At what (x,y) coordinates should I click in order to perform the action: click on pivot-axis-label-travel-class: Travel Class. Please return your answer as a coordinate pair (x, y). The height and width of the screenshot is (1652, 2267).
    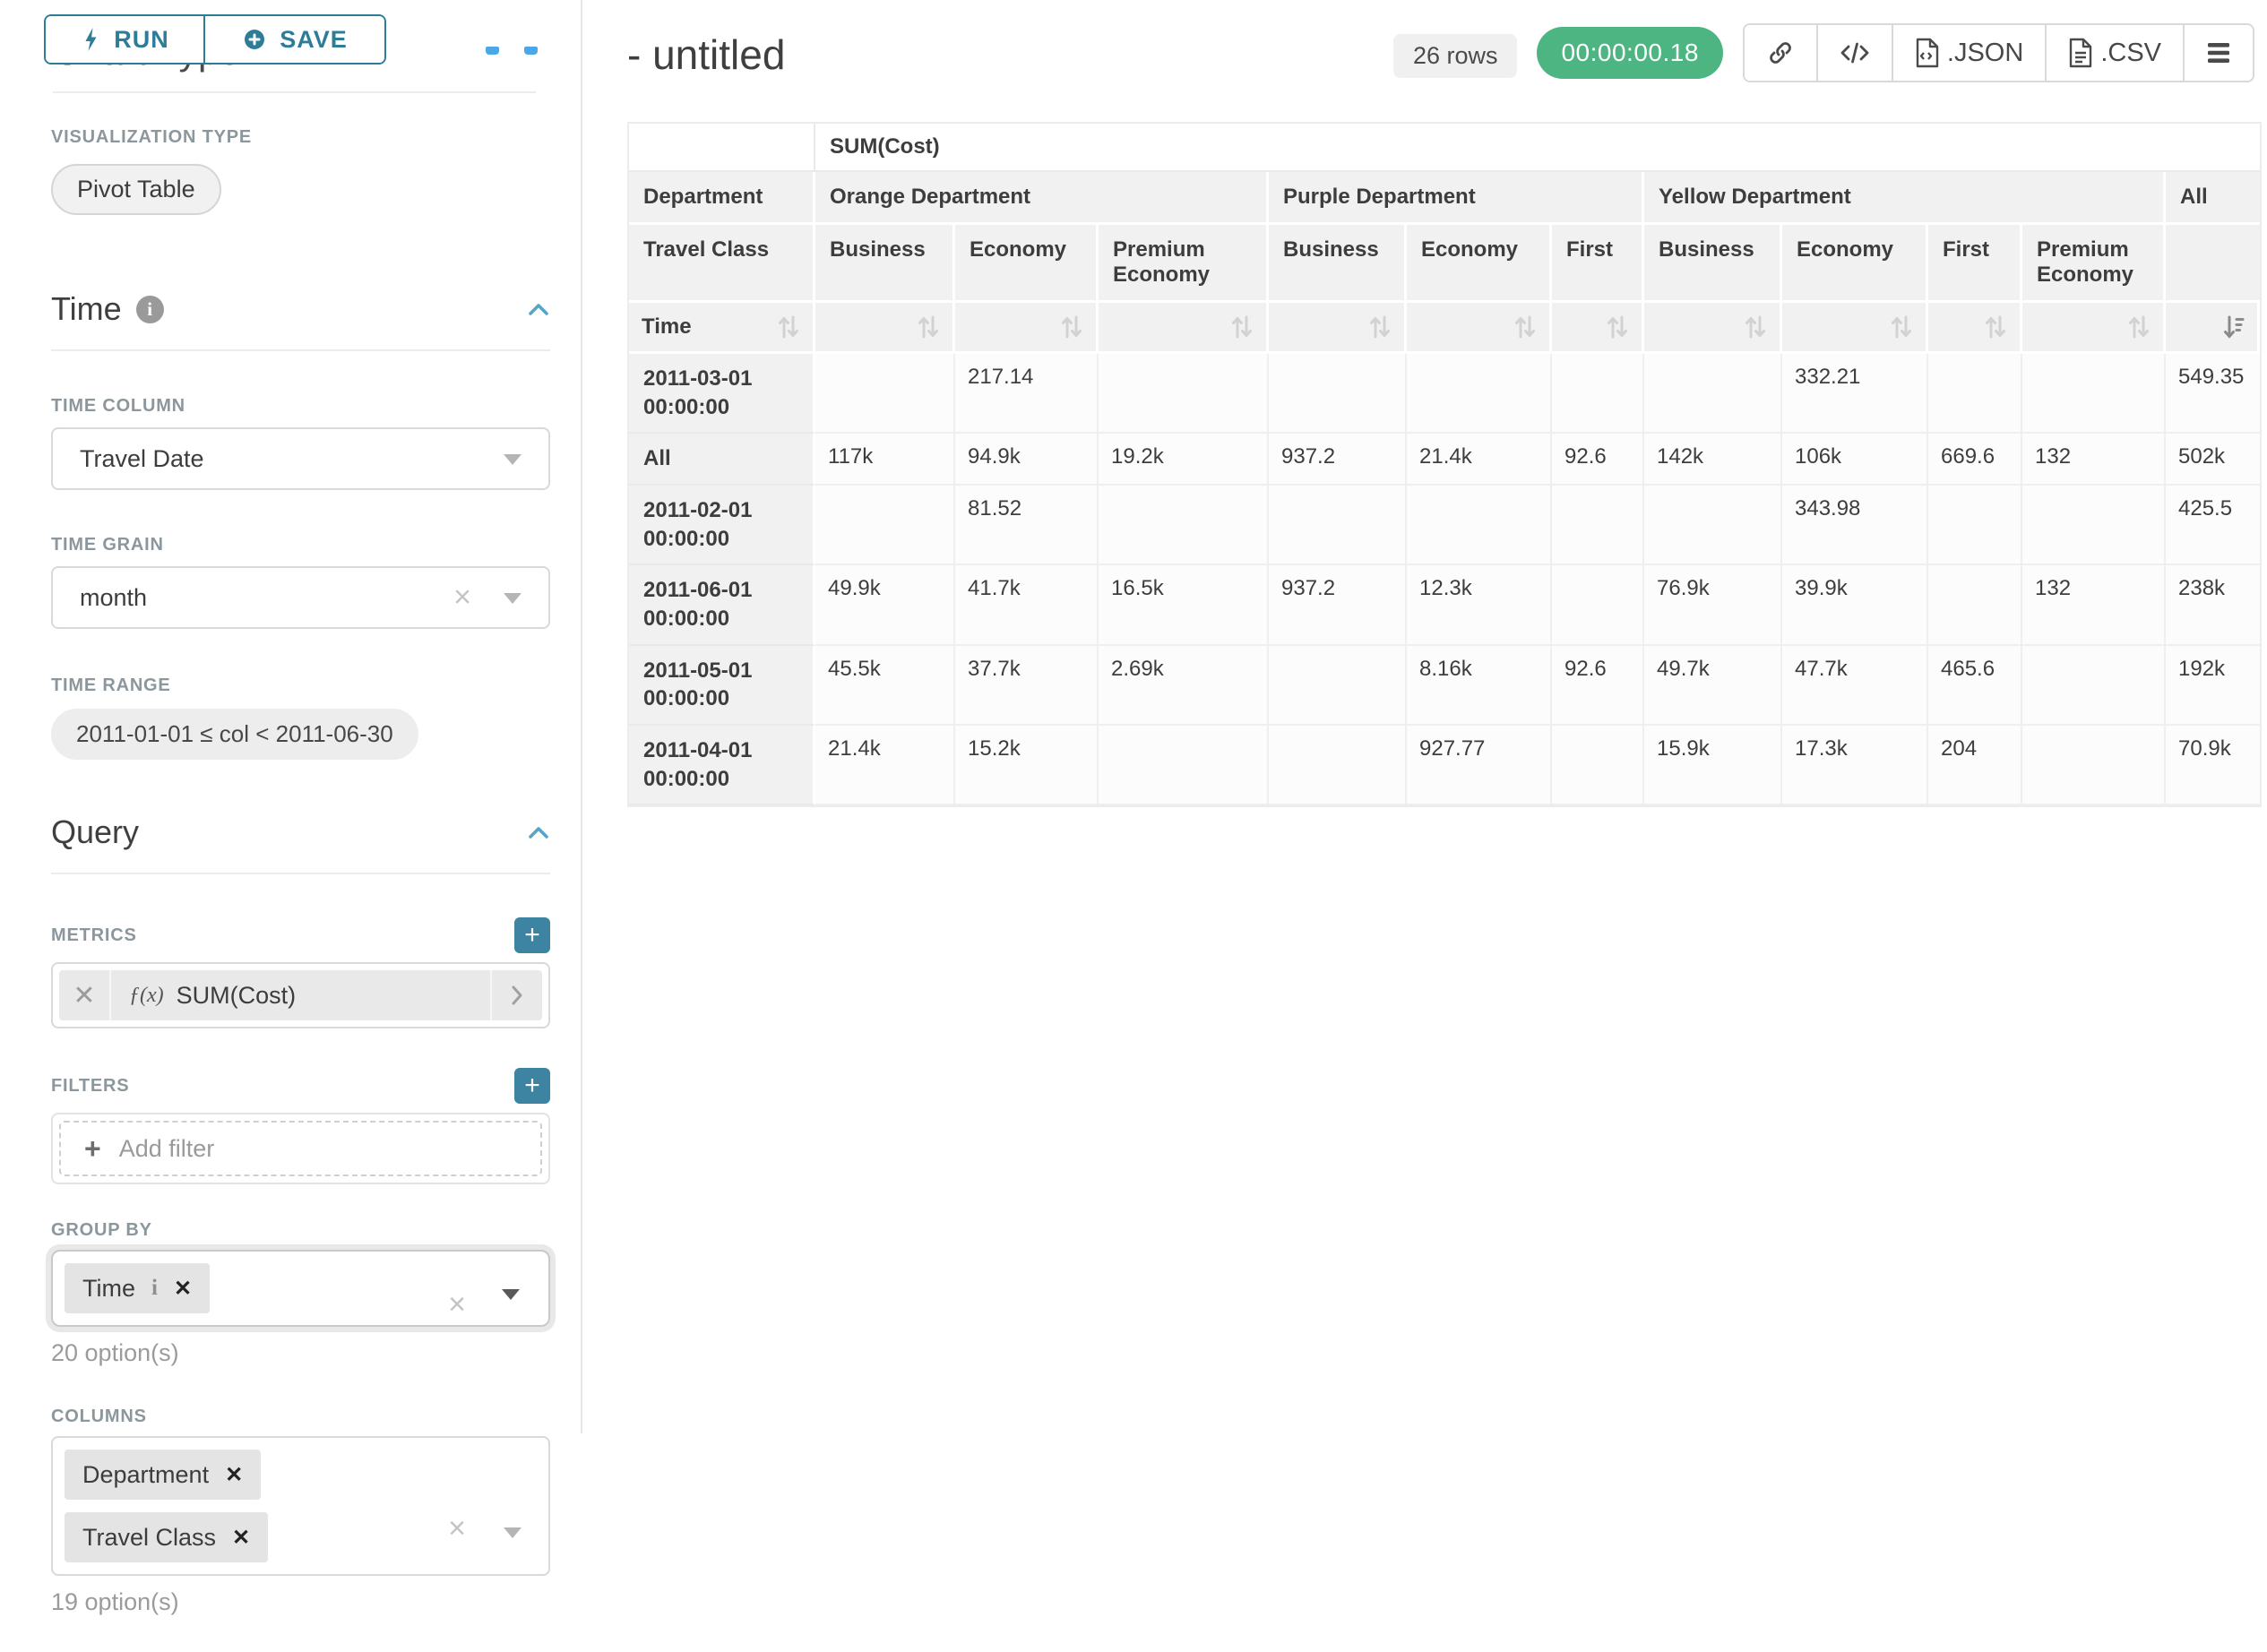
    Looking at the image, I should click on (722, 264).